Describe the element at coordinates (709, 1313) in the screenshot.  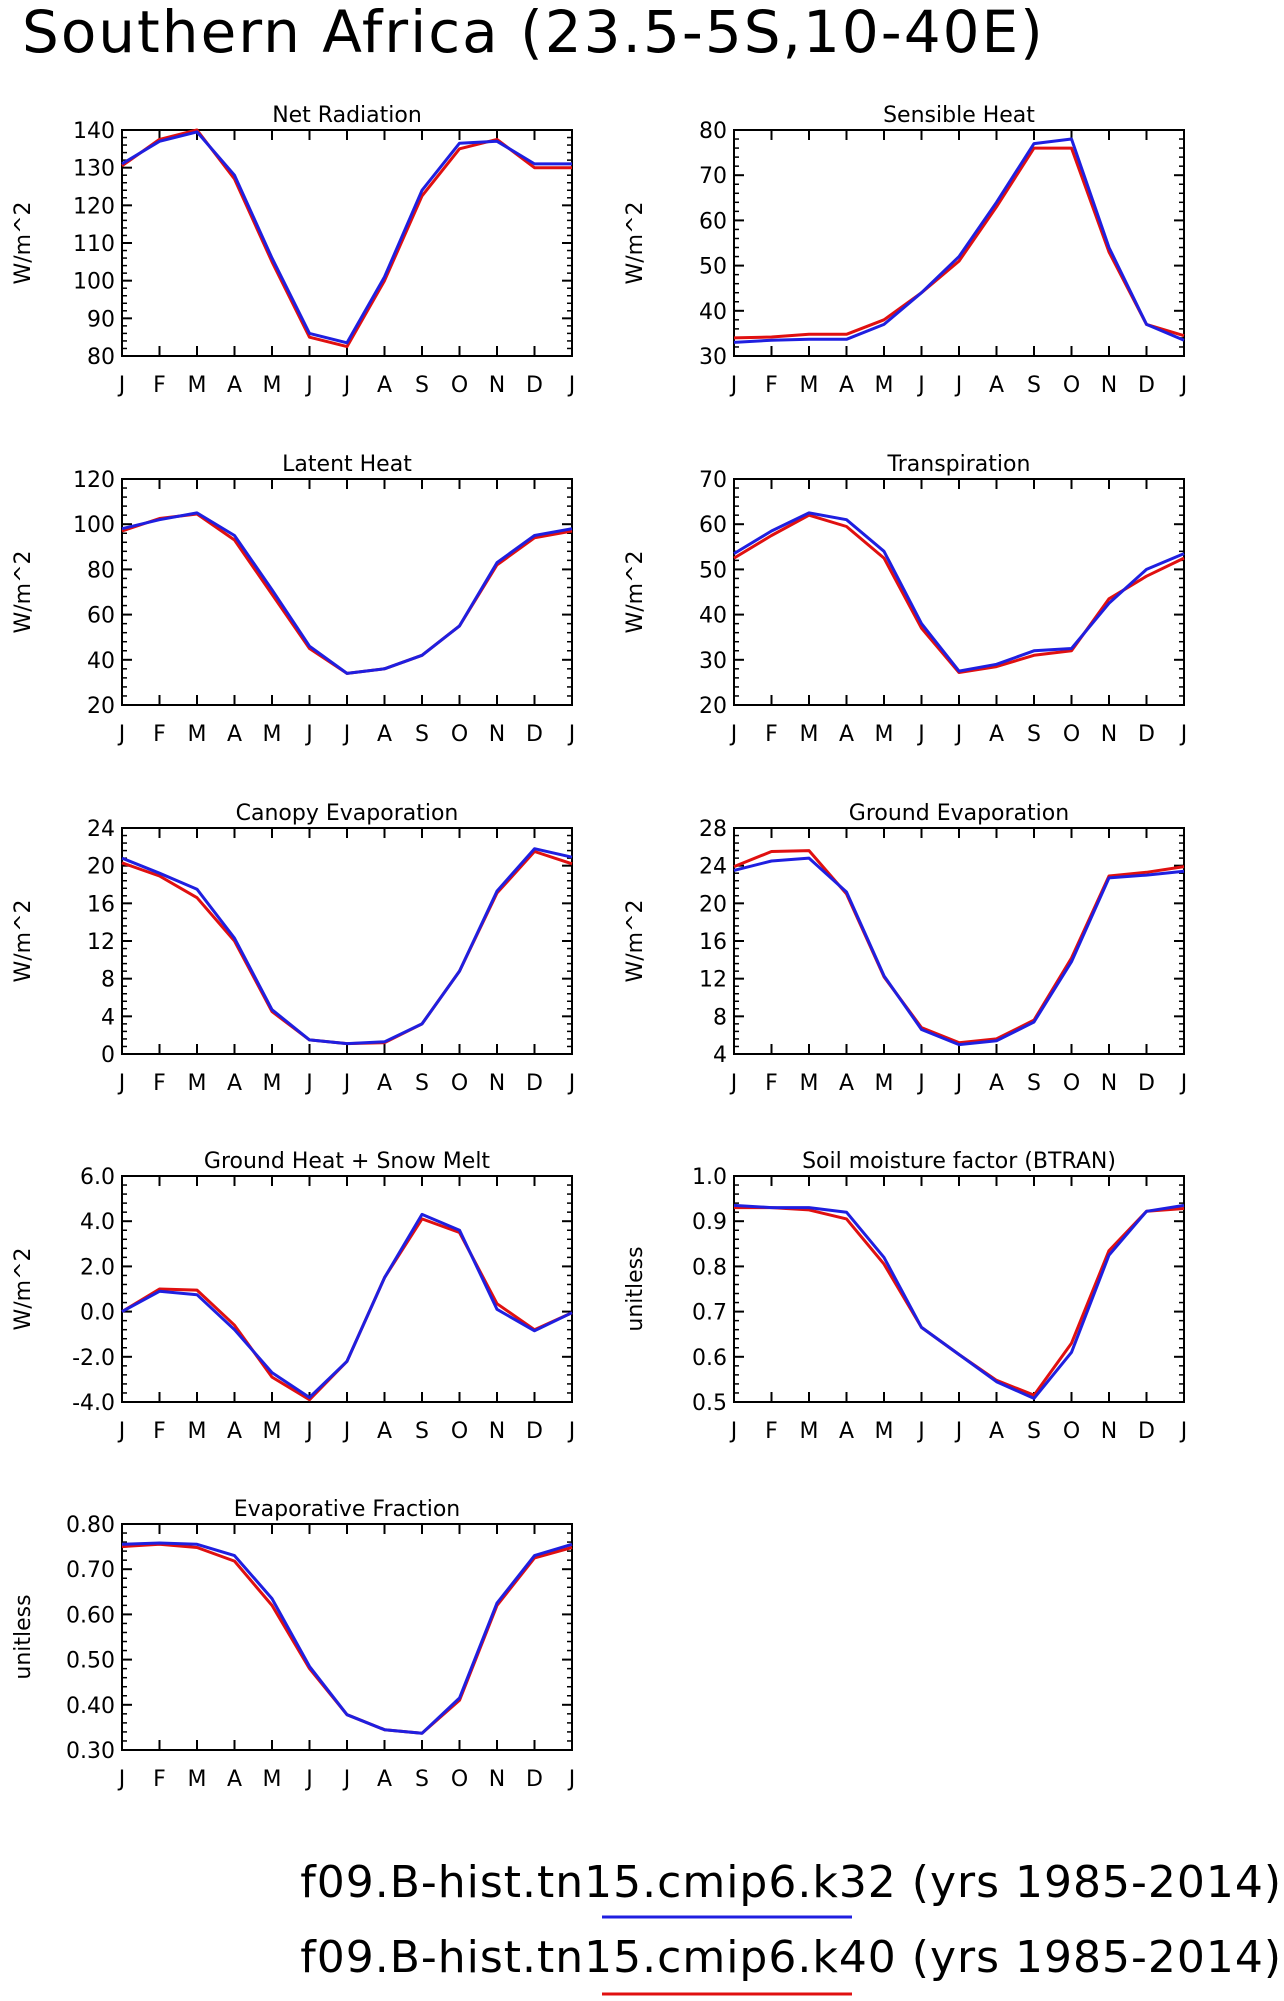
I see `y-tick-label: 0.7` at that location.